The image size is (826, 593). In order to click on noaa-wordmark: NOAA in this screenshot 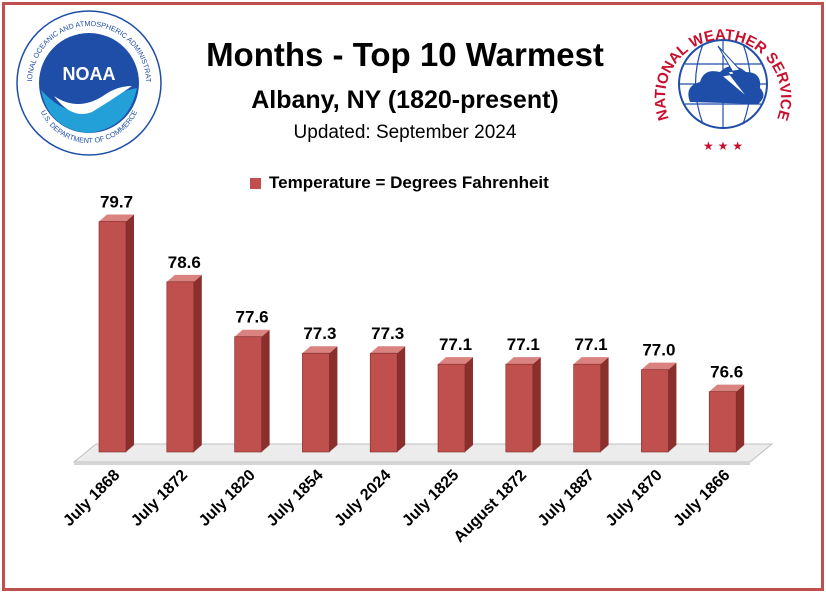, I will do `click(89, 74)`.